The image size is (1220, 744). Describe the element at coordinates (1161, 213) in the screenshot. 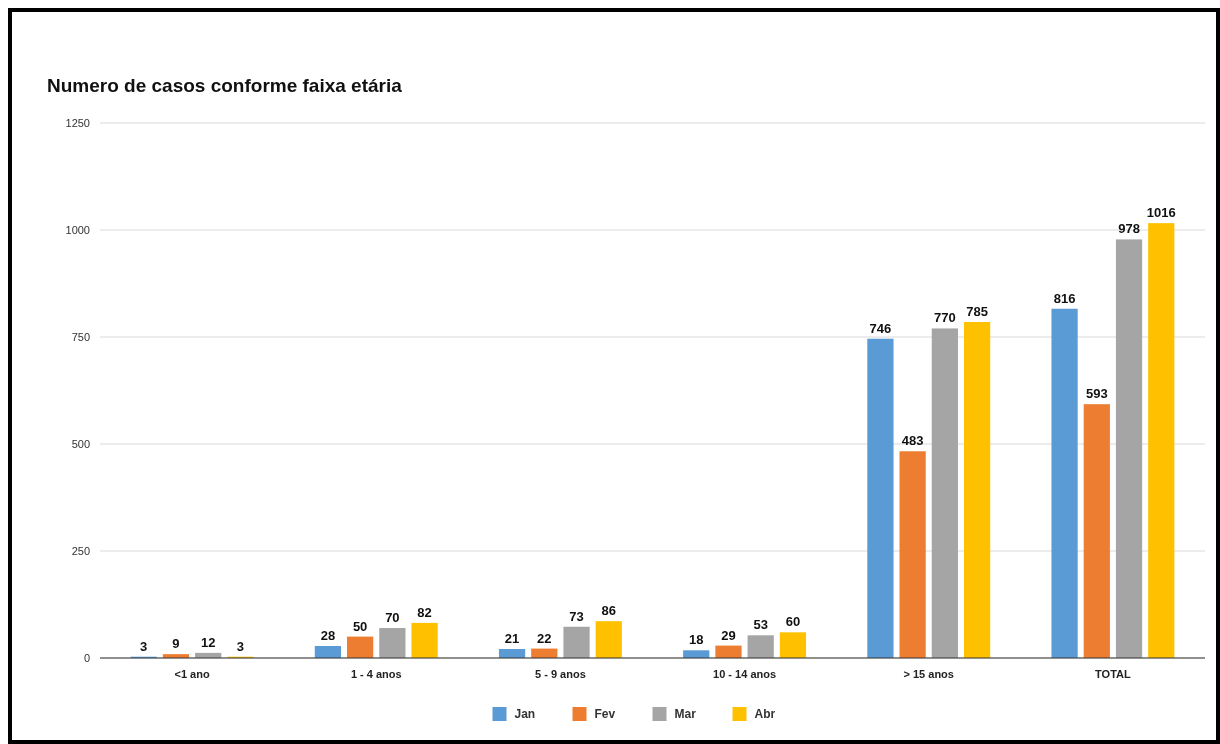

I see `data-label: 1016` at that location.